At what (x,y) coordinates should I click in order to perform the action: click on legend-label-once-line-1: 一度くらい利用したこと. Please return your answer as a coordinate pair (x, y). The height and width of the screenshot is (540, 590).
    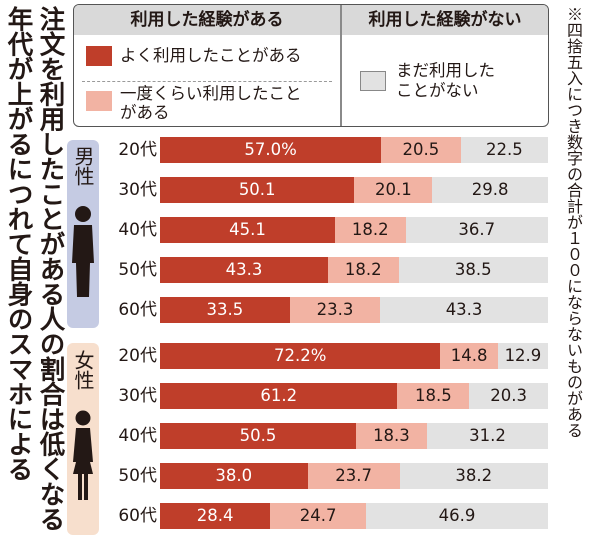
    Looking at the image, I should click on (211, 93).